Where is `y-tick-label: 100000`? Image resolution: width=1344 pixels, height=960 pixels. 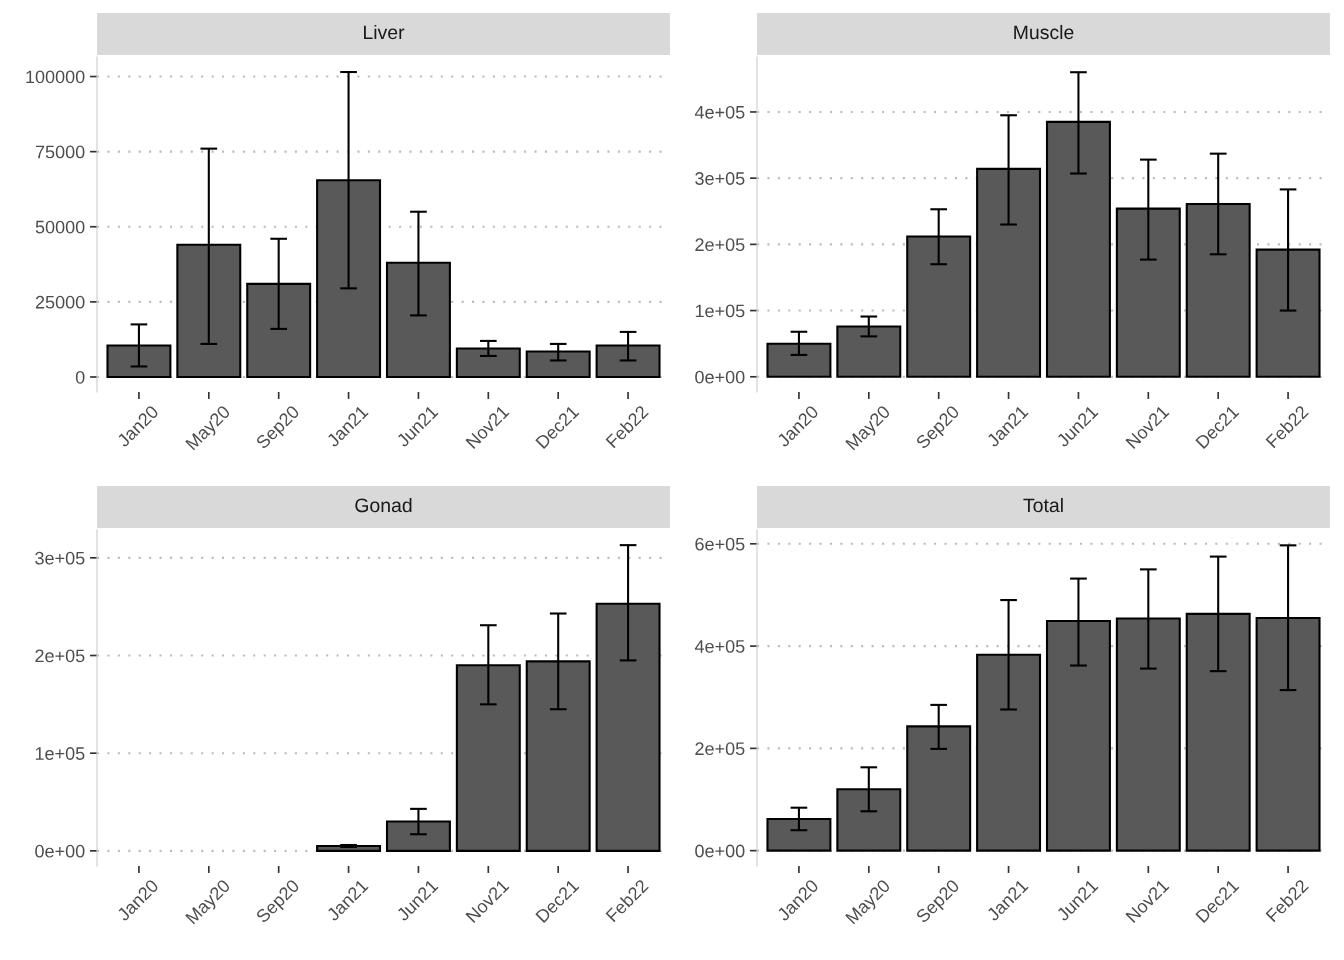
y-tick-label: 100000 is located at coordinates (55, 77).